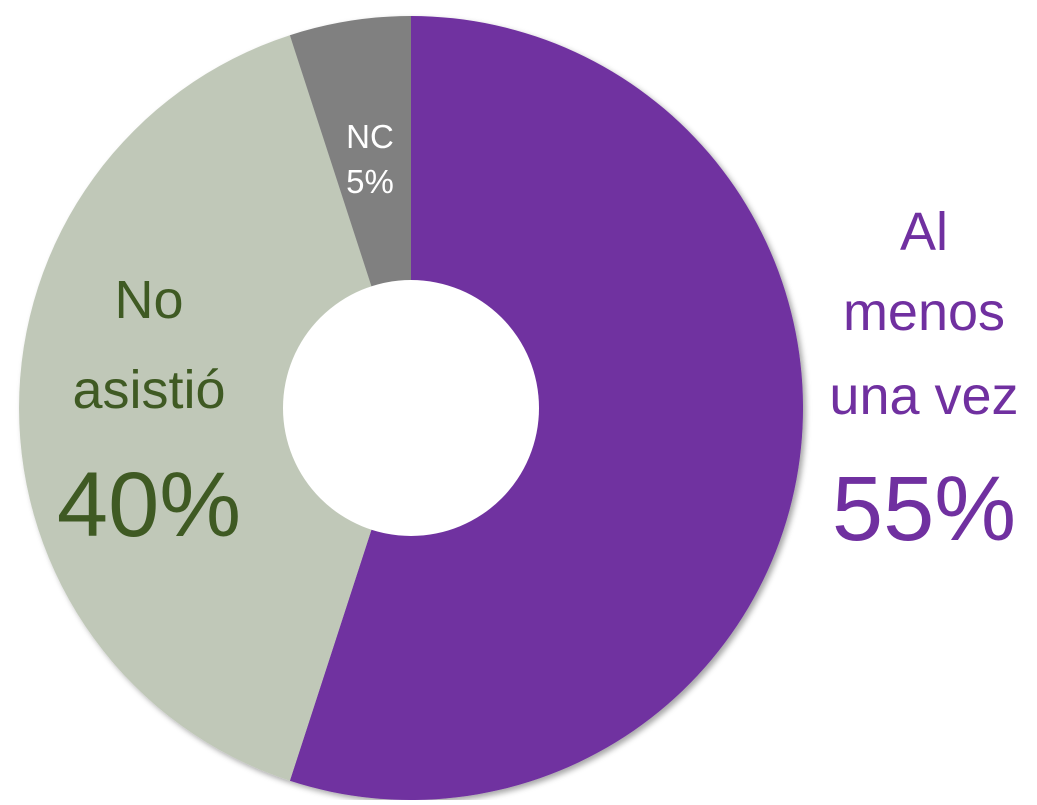 The width and height of the screenshot is (1037, 805). What do you see at coordinates (924, 232) in the screenshot?
I see `slice-label-al-menos-una-vez: Al` at bounding box center [924, 232].